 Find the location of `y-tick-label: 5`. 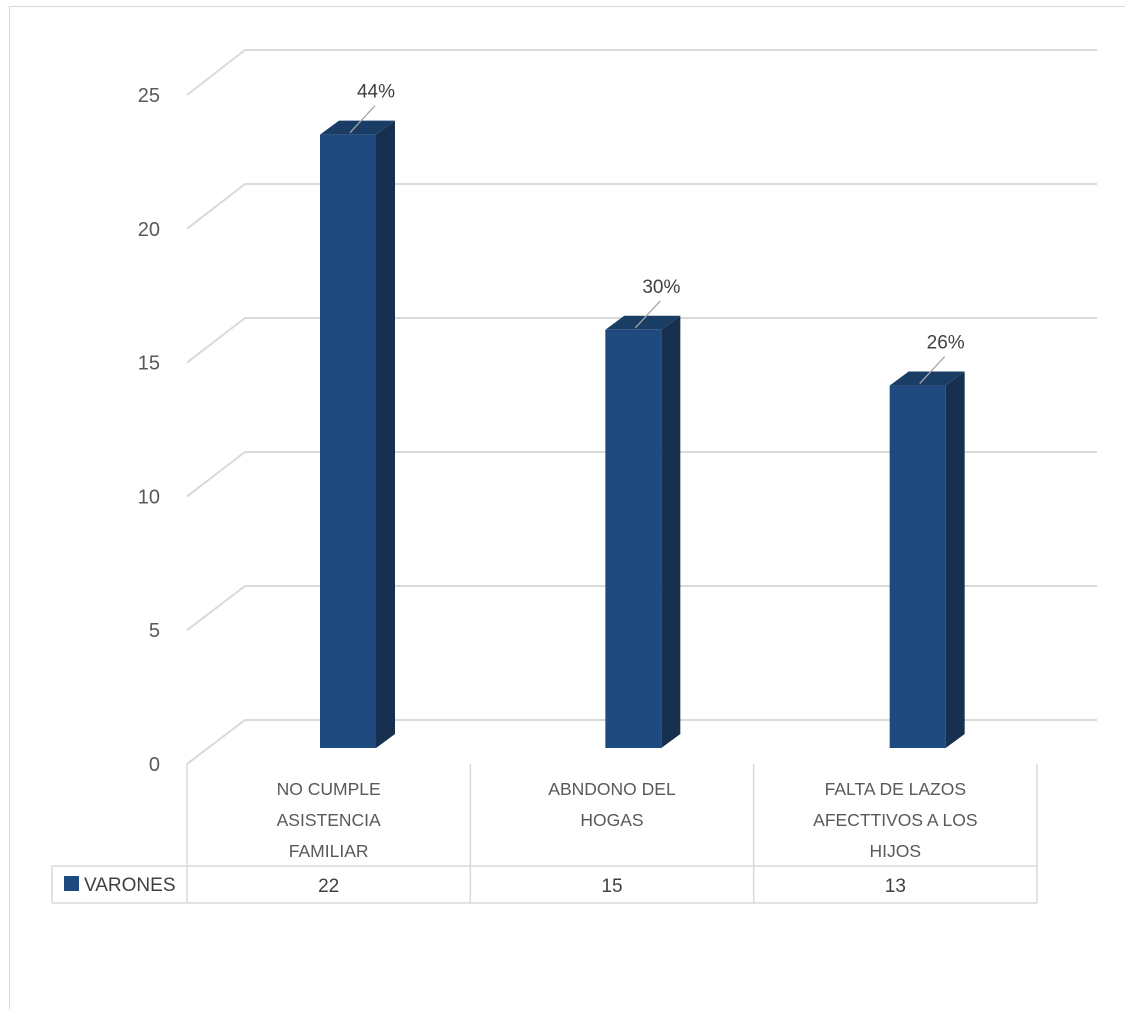

y-tick-label: 5 is located at coordinates (154, 631).